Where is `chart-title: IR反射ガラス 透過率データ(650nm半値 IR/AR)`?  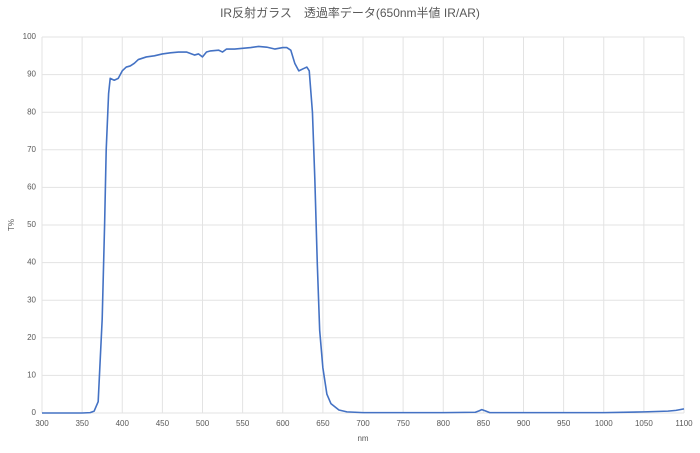 chart-title: IR反射ガラス 透過率データ(650nm半値 IR/AR) is located at coordinates (350, 12).